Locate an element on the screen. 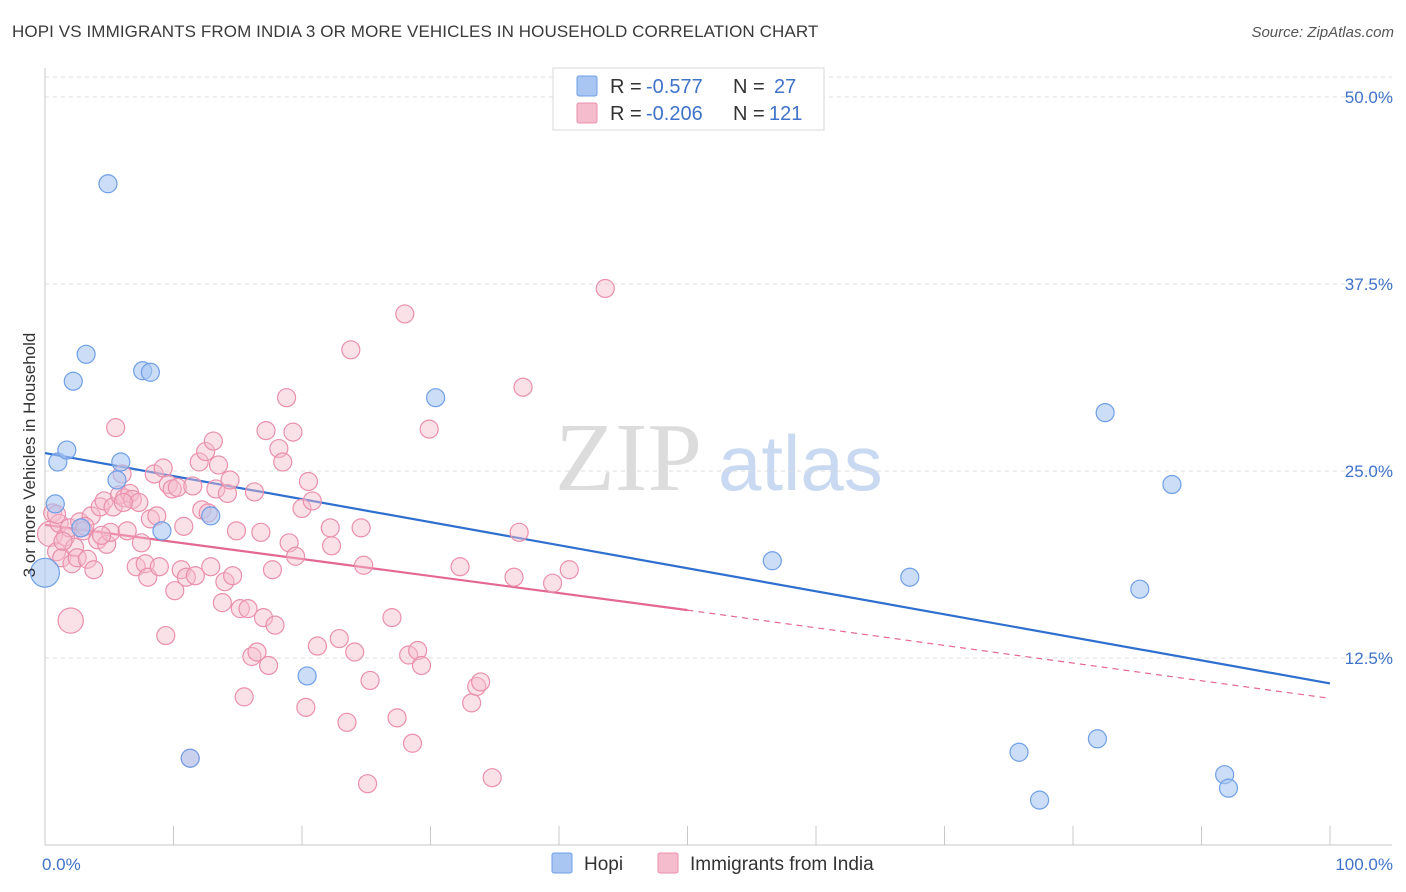  legend-top-box is located at coordinates (688, 99).